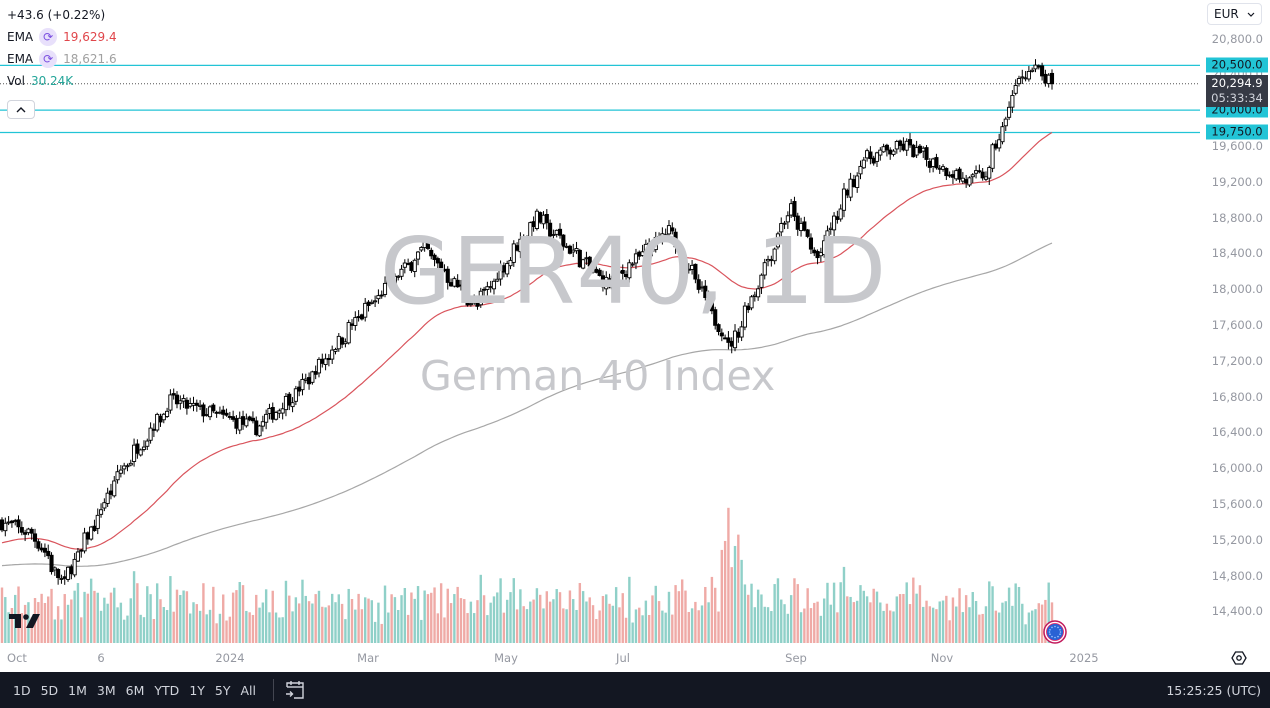  I want to click on tradingview-logo, so click(25, 621).